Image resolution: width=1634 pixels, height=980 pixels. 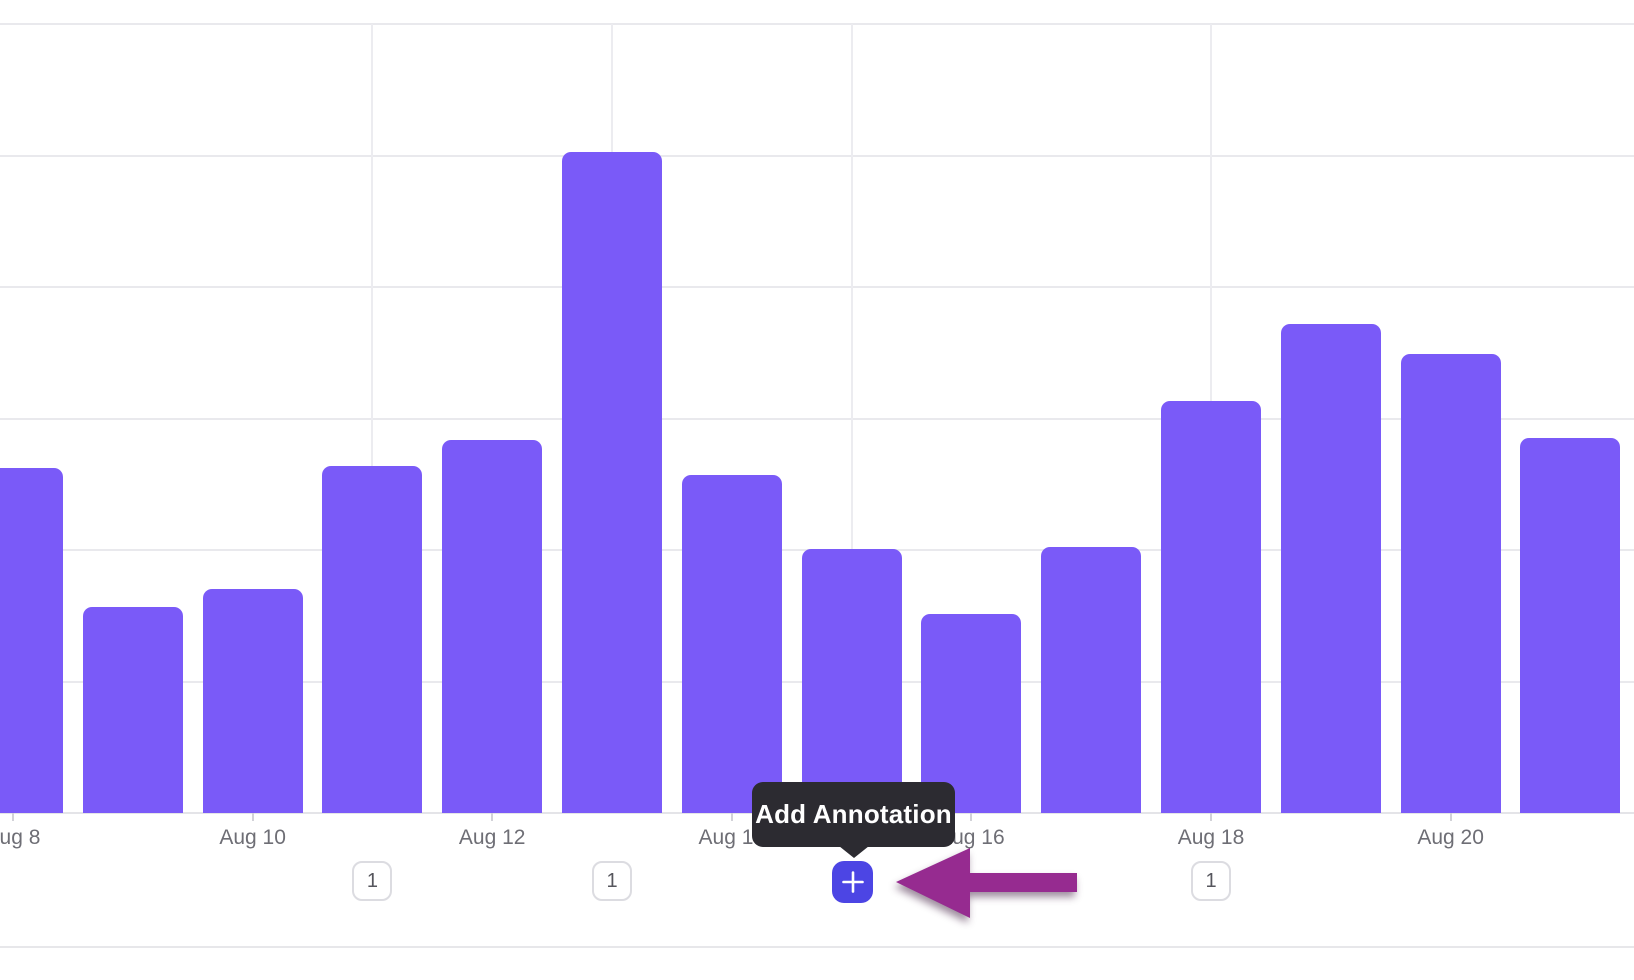 I want to click on arrow-shape, so click(x=986, y=883).